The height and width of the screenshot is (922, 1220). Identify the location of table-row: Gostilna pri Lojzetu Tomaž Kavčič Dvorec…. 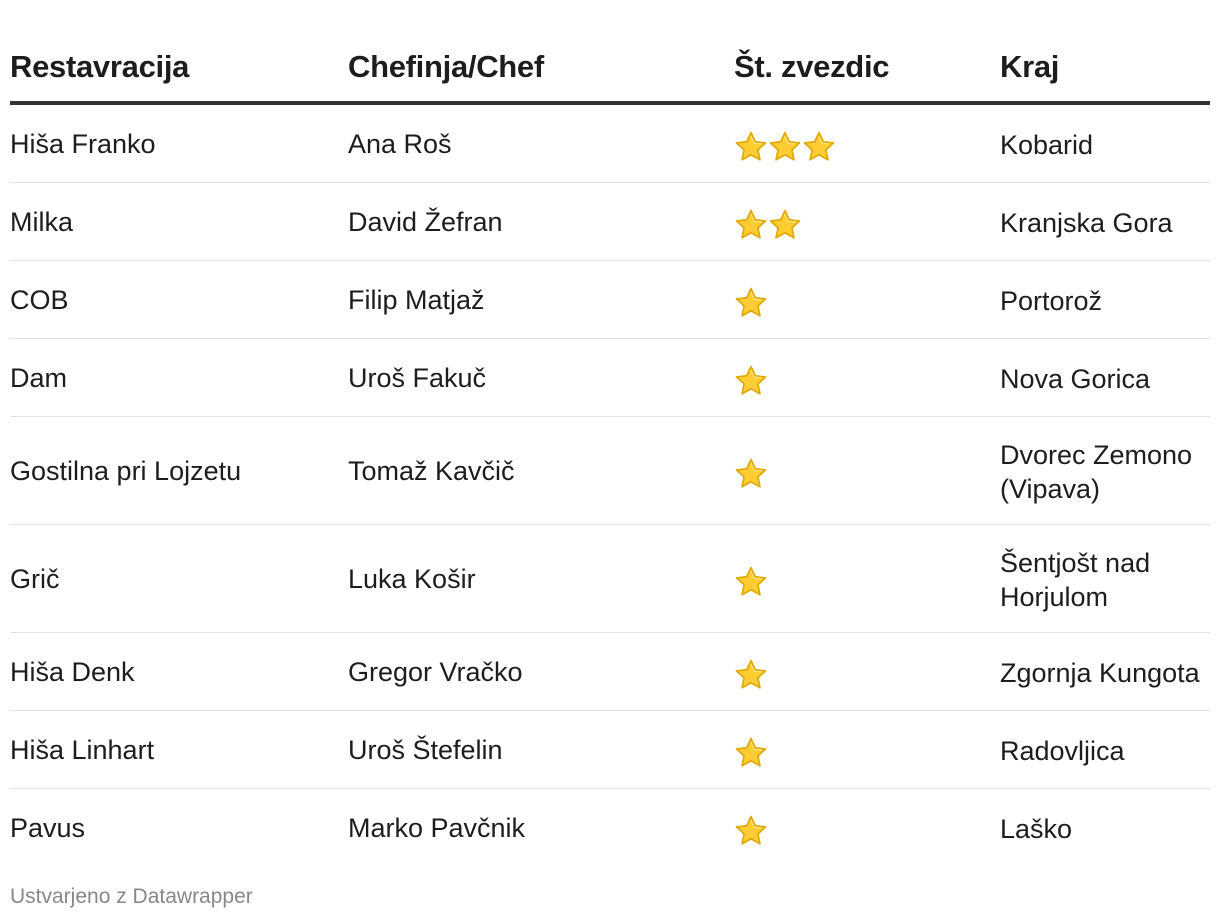
(610, 470).